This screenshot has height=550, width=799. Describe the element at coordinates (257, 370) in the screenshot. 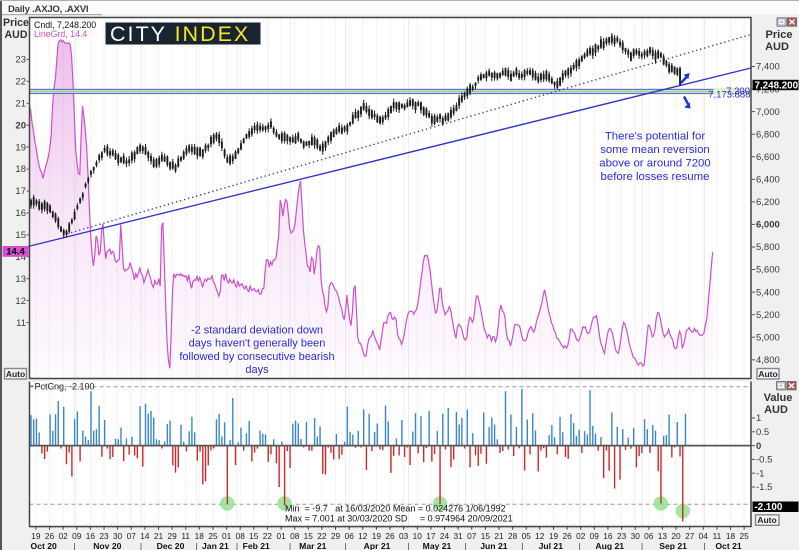

I see `svg-text: days` at that location.